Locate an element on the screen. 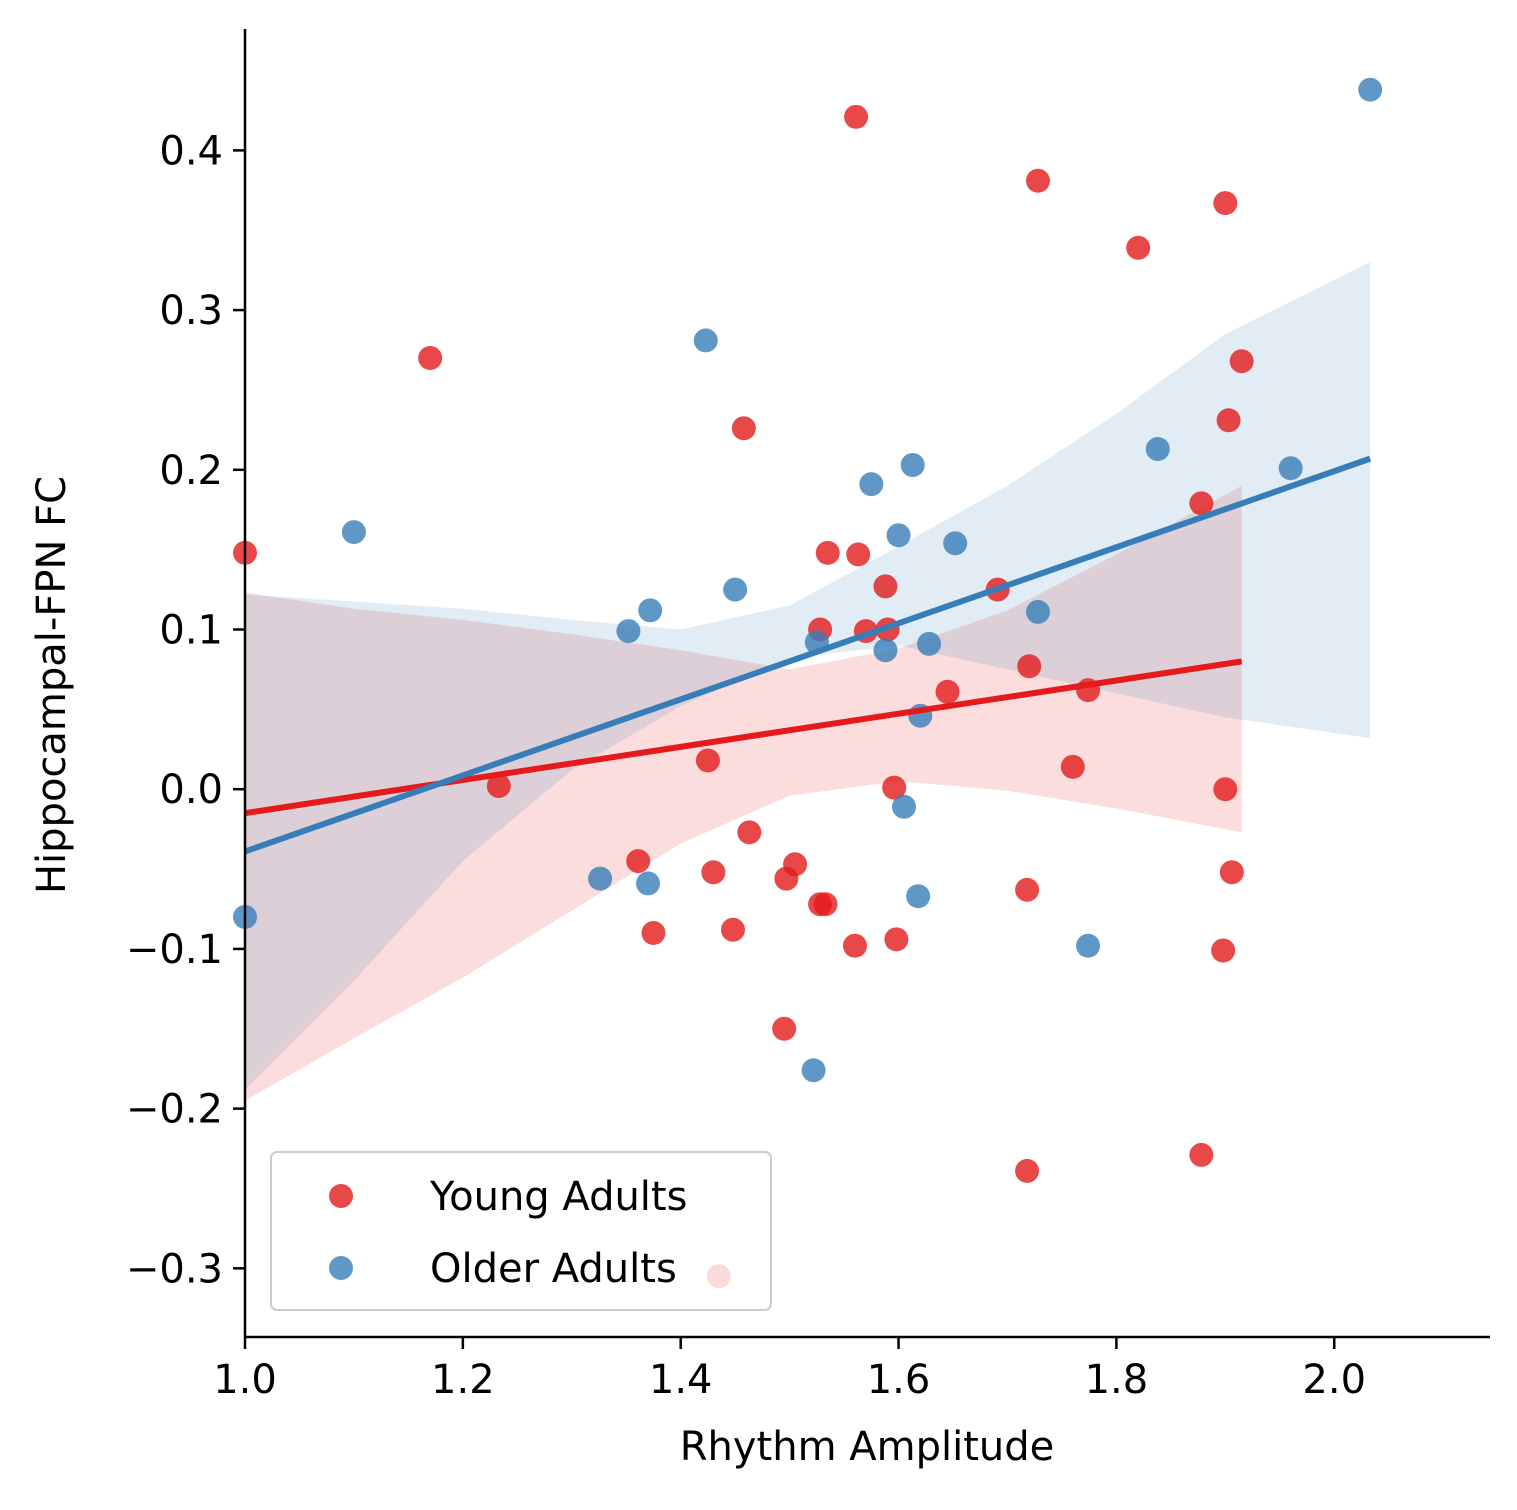  legend-box is located at coordinates (521, 1231).